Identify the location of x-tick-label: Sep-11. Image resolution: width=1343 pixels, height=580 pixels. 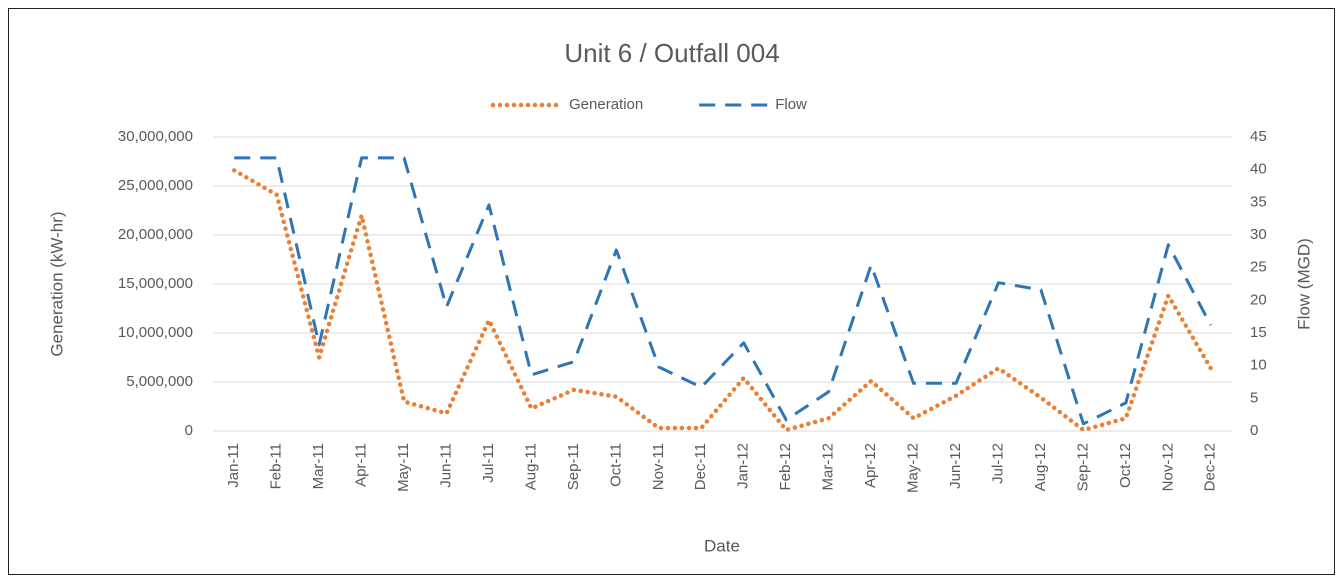
(573, 466).